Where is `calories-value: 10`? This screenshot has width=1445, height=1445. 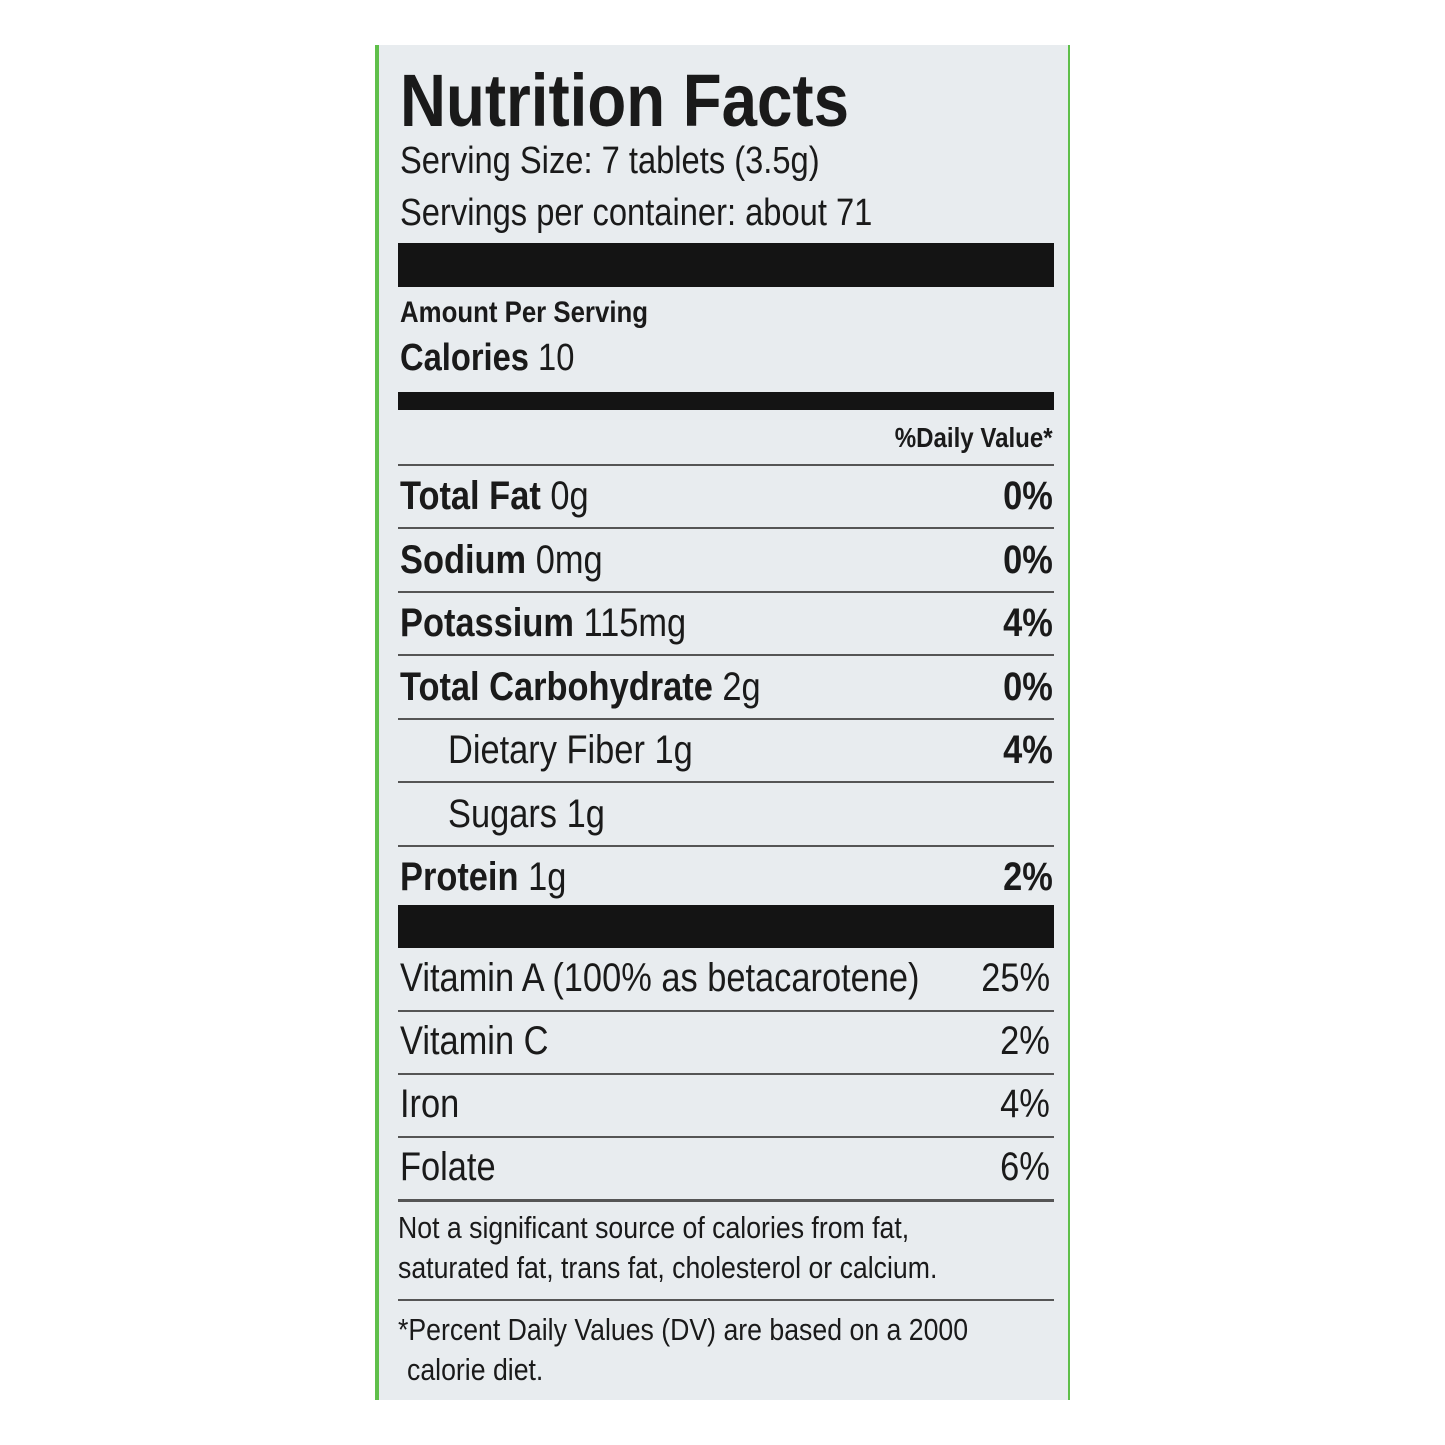
calories-value: 10 is located at coordinates (556, 358).